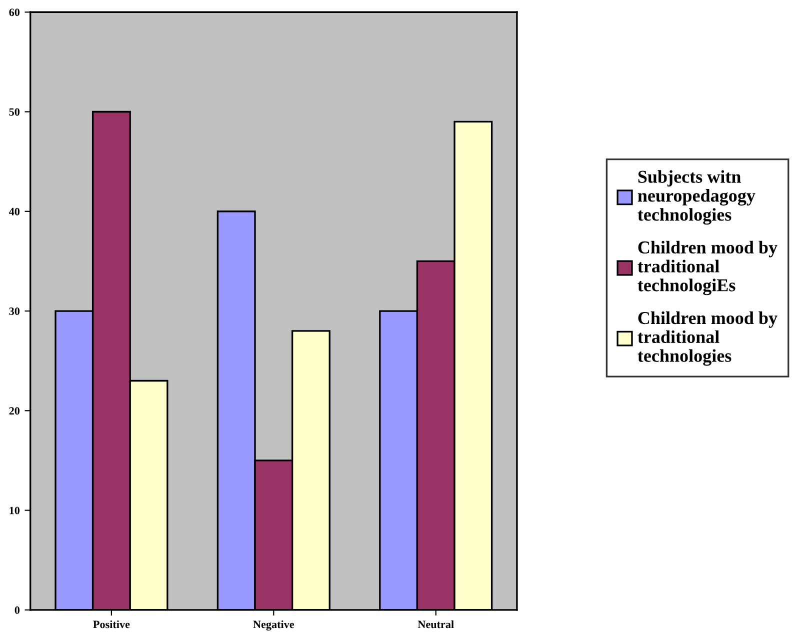 The height and width of the screenshot is (638, 799). What do you see at coordinates (17, 610) in the screenshot?
I see `y-tick-label: 0` at bounding box center [17, 610].